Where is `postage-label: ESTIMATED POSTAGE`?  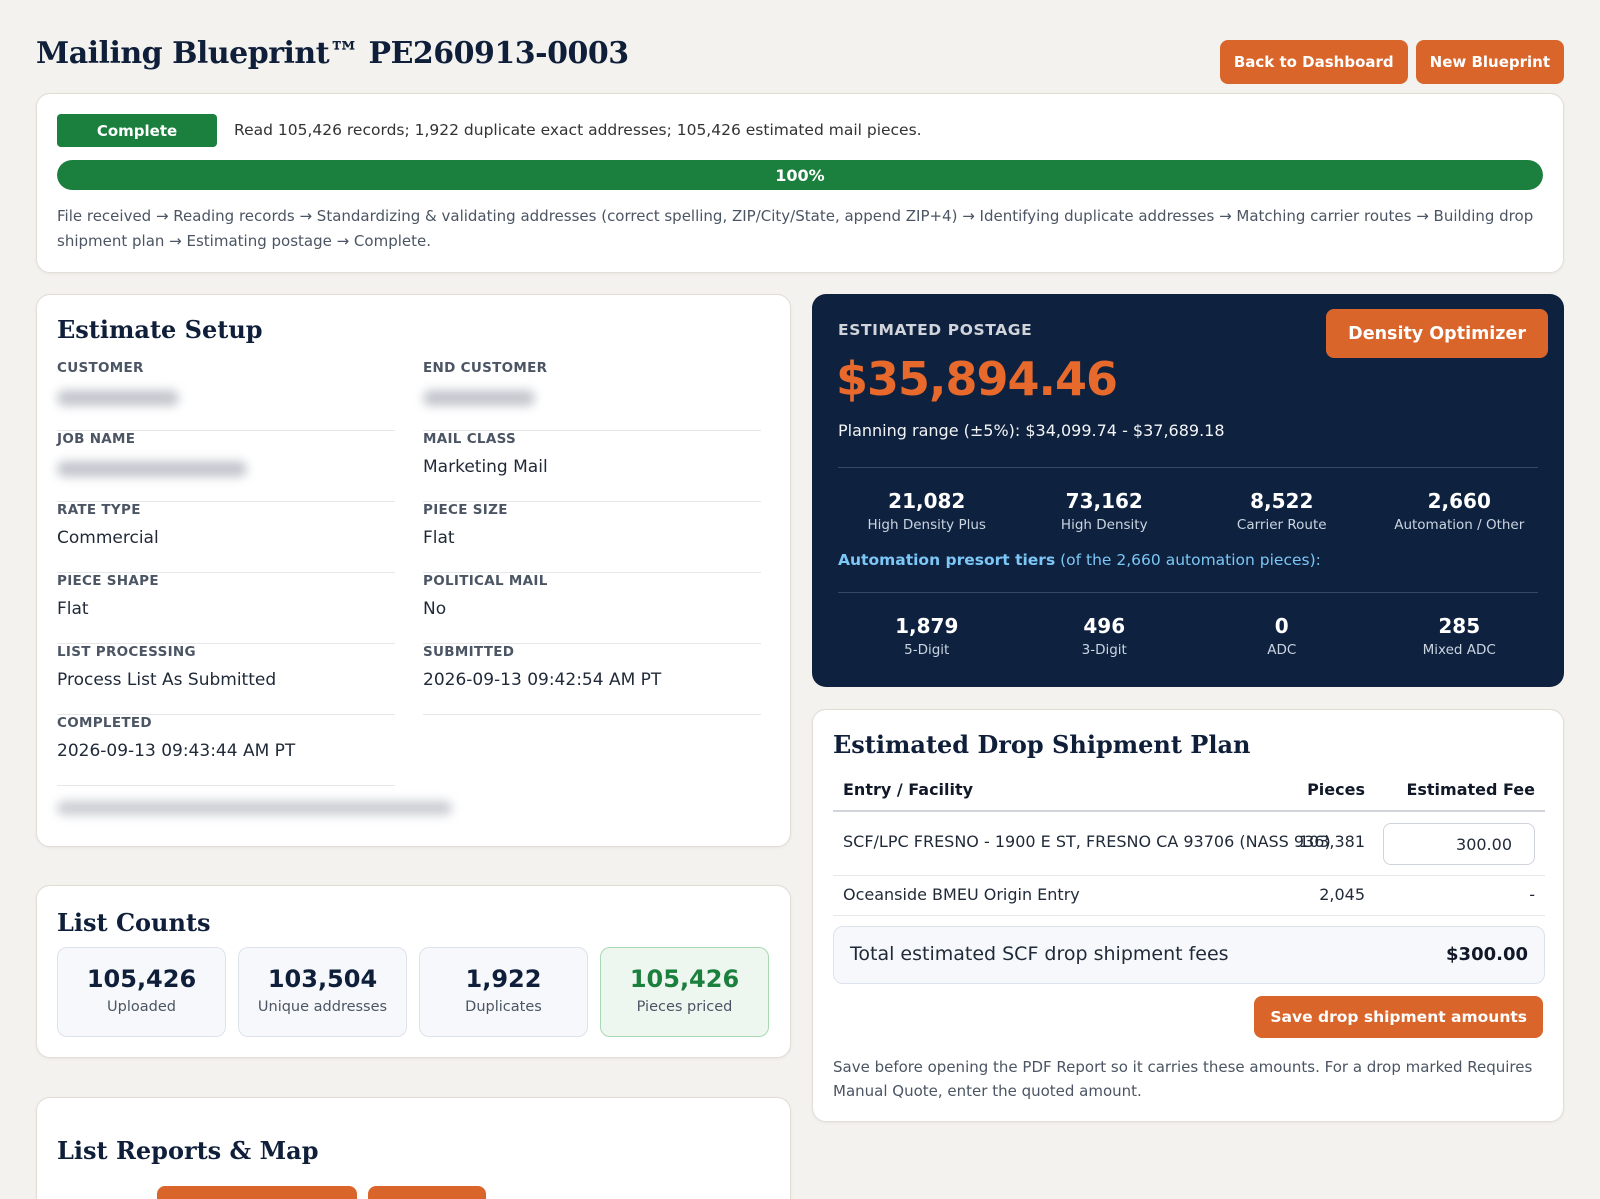 postage-label: ESTIMATED POSTAGE is located at coordinates (935, 330).